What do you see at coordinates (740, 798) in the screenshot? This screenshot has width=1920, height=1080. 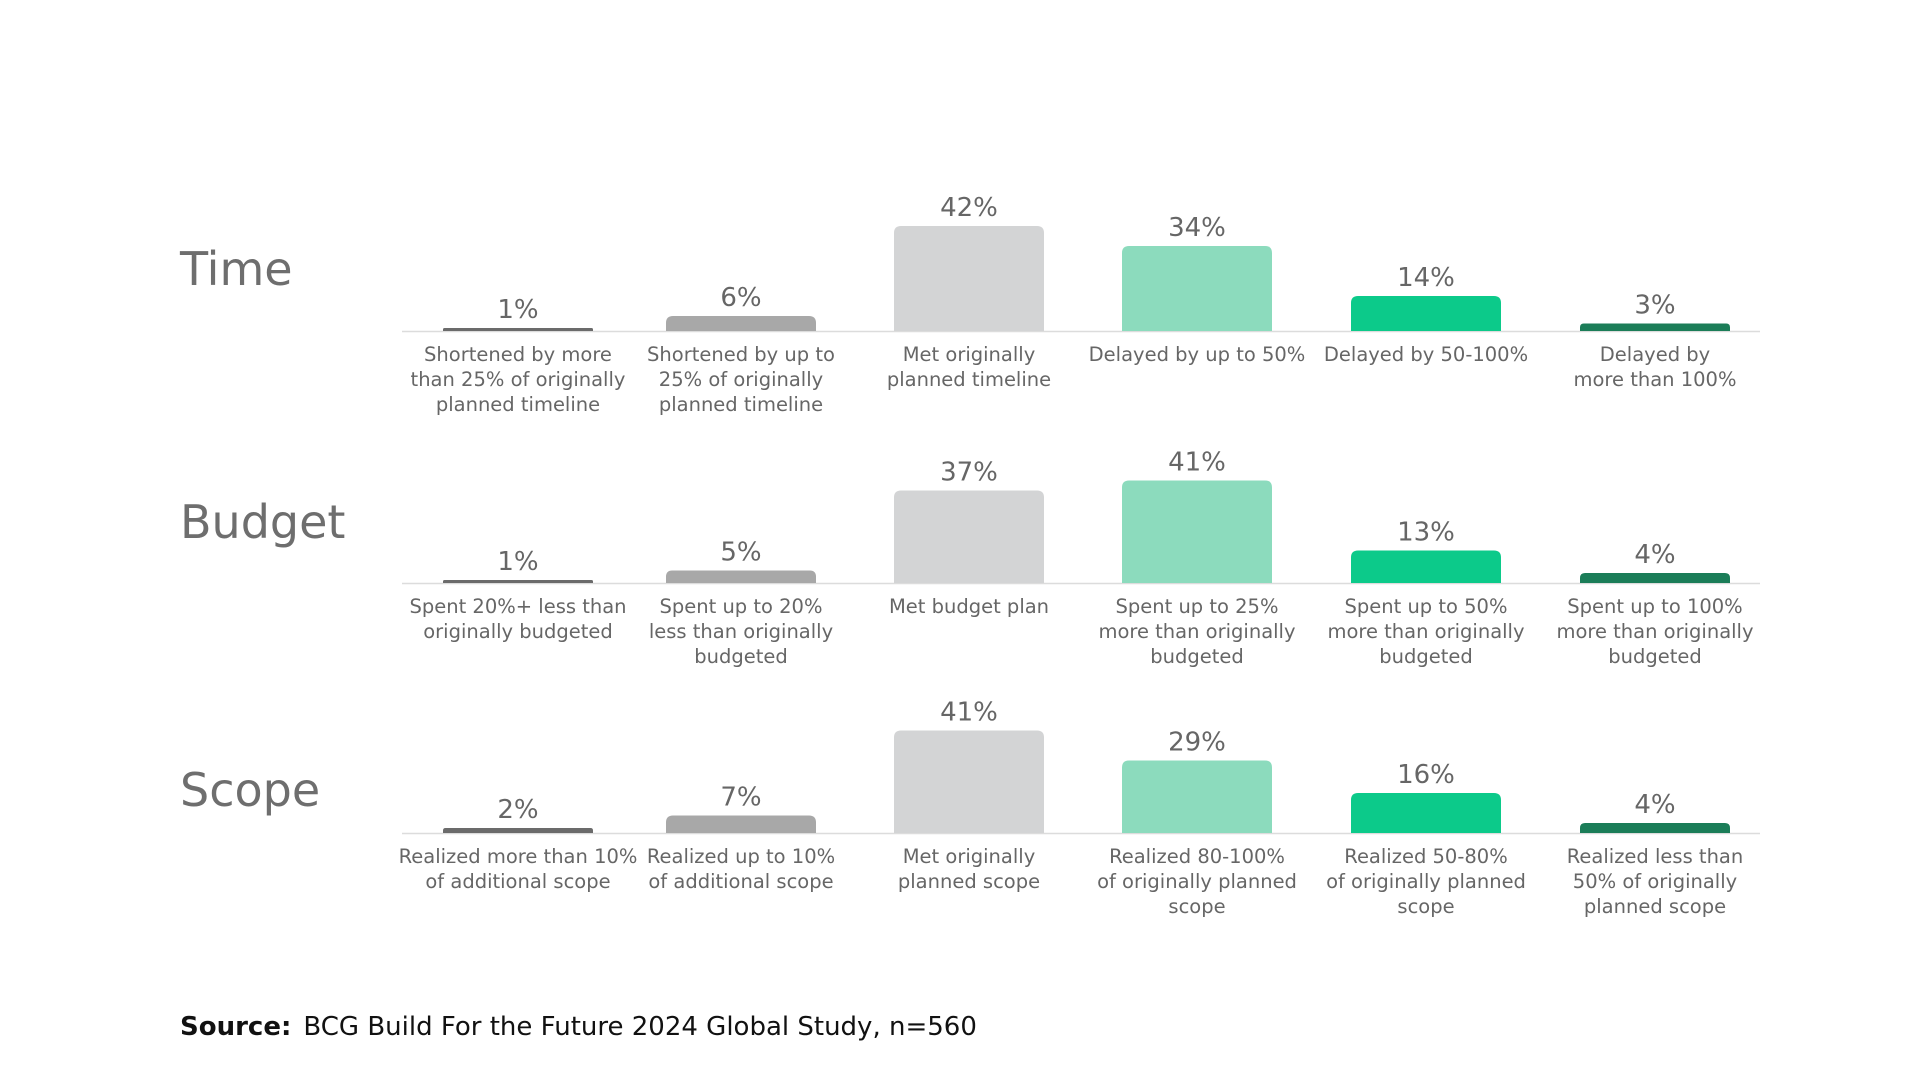 I see `value-label-scope-2: 7%` at bounding box center [740, 798].